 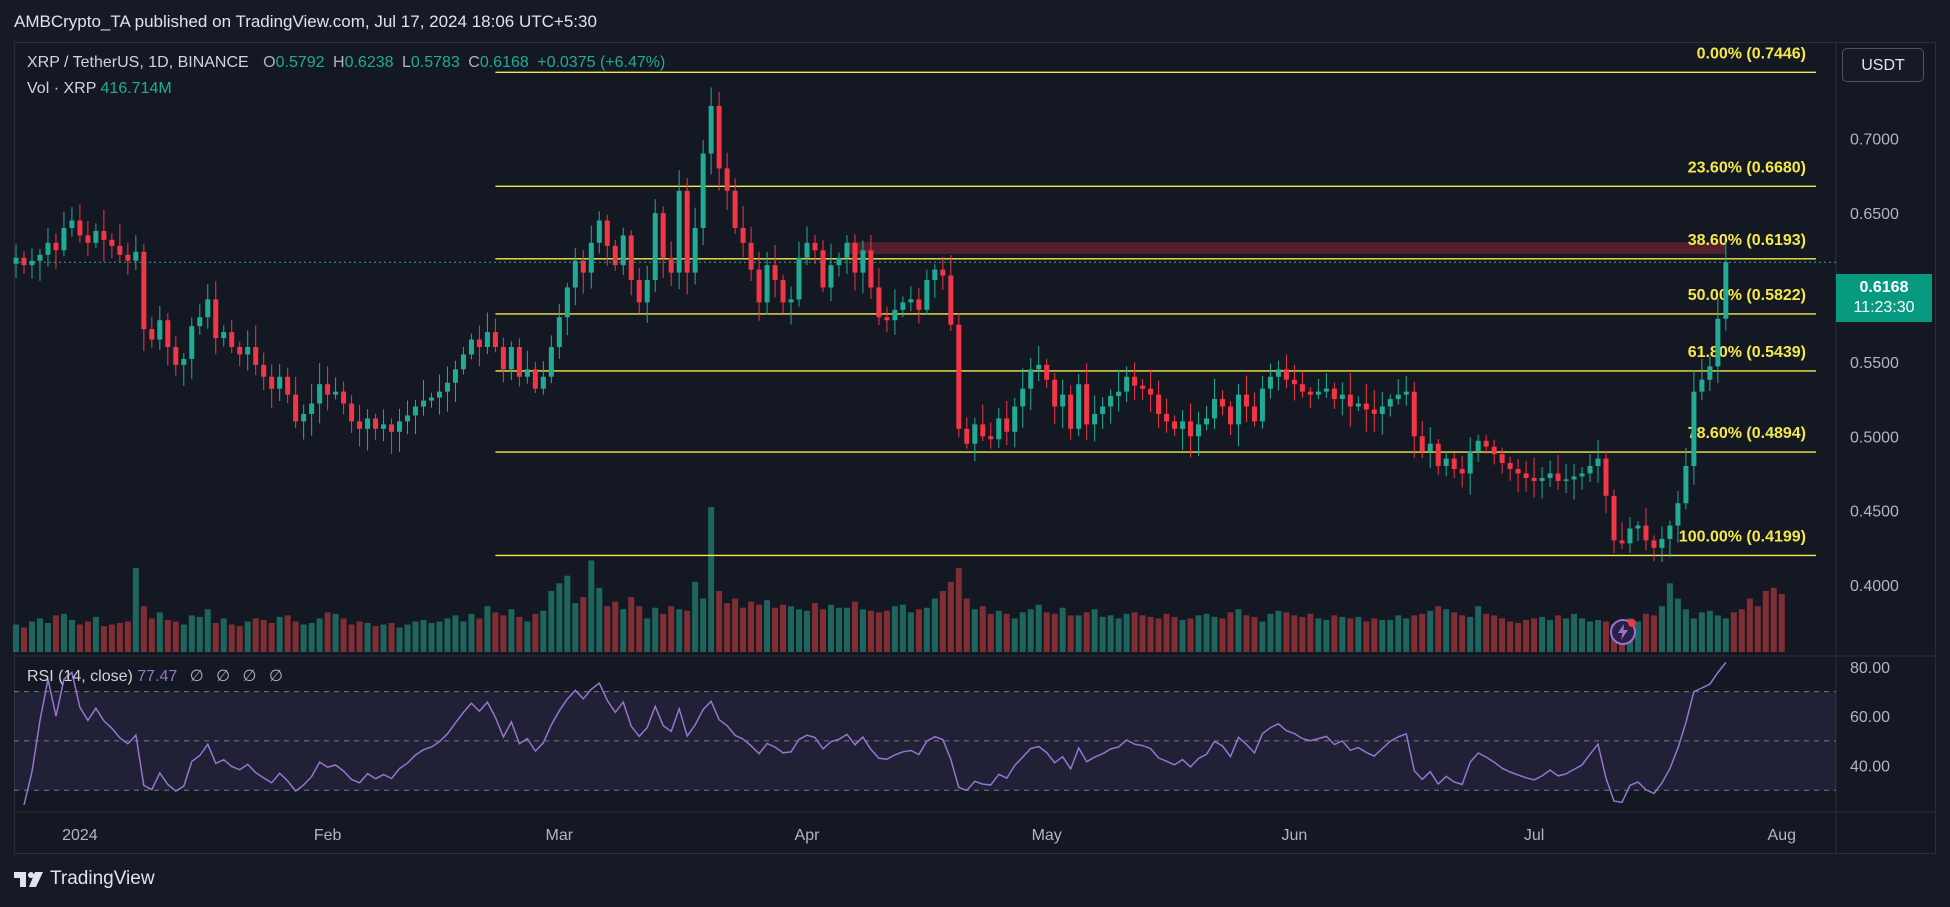 What do you see at coordinates (1870, 767) in the screenshot?
I see `rsi-tick-label: 40.00` at bounding box center [1870, 767].